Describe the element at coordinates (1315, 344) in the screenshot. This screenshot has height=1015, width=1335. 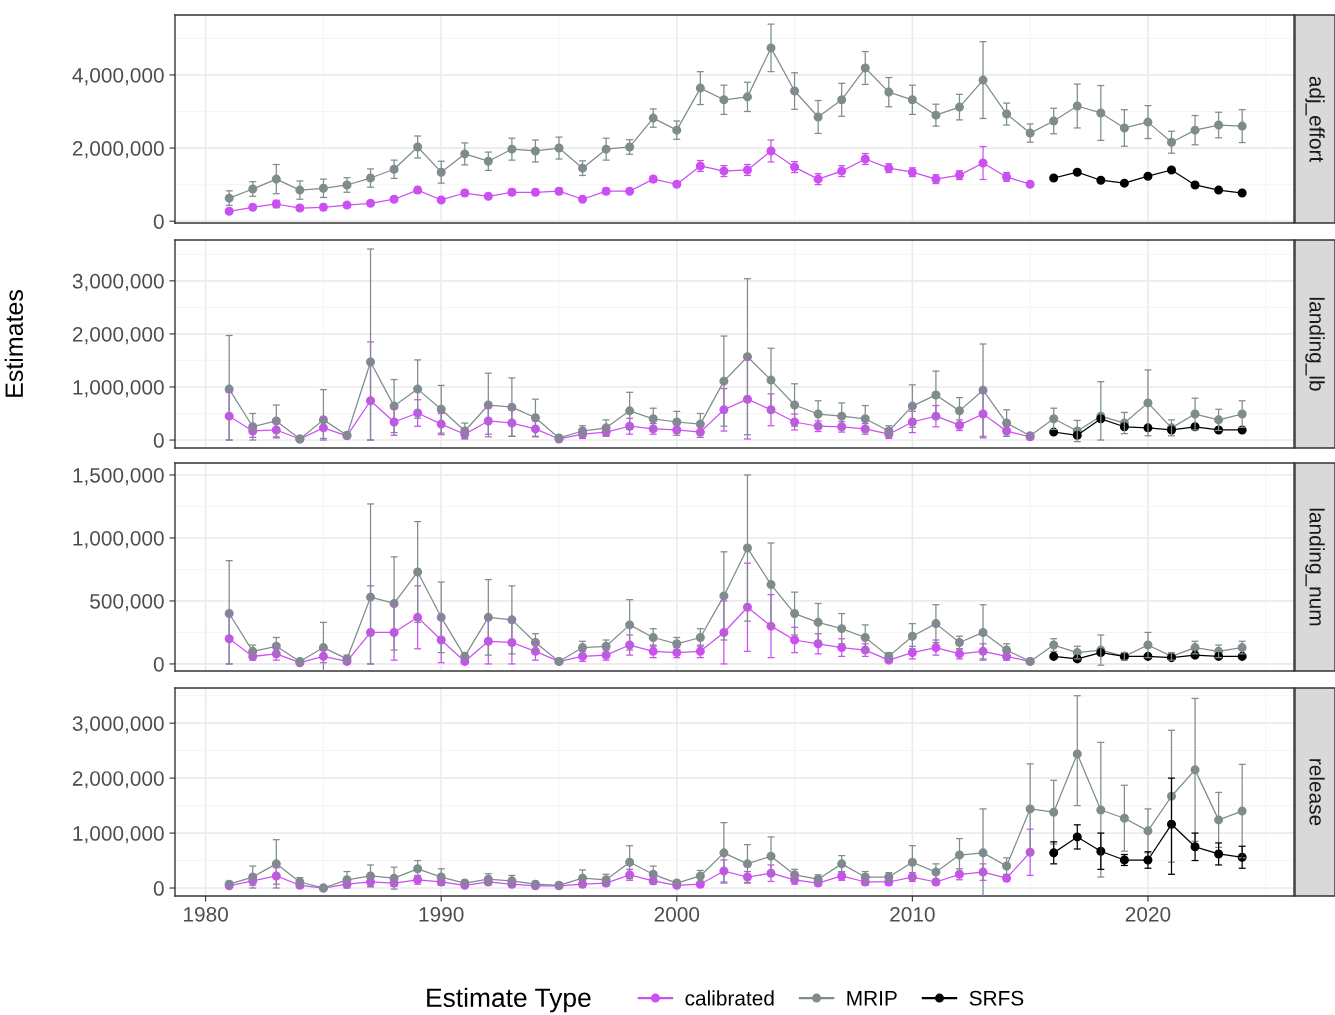
I see `text: landing_lb` at that location.